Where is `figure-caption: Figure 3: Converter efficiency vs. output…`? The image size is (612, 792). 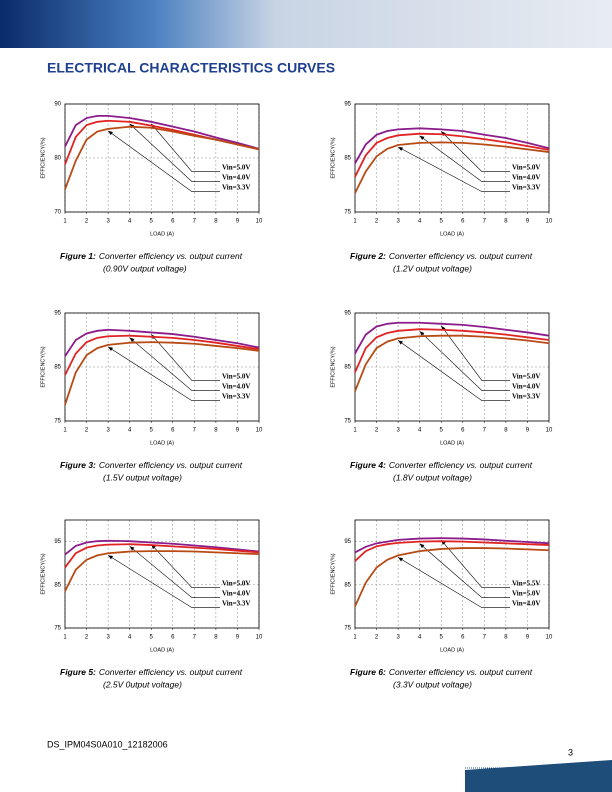 figure-caption: Figure 3: Converter efficiency vs. output… is located at coordinates (151, 465).